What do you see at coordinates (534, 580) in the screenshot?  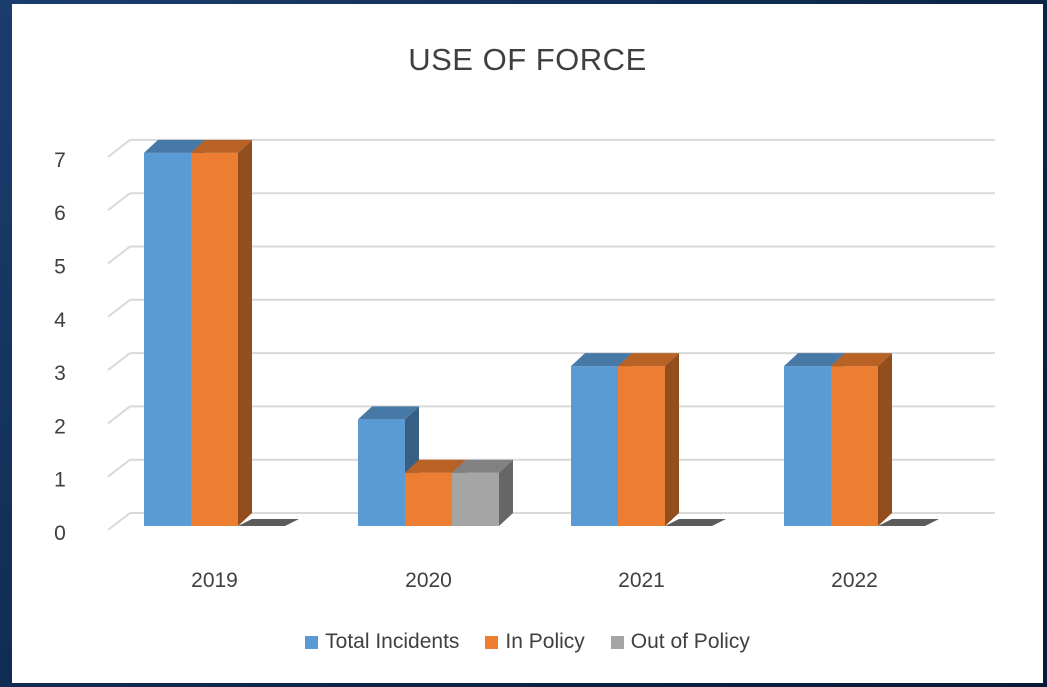 I see `x-axis-ticks: 2019 2020 2021 2022` at bounding box center [534, 580].